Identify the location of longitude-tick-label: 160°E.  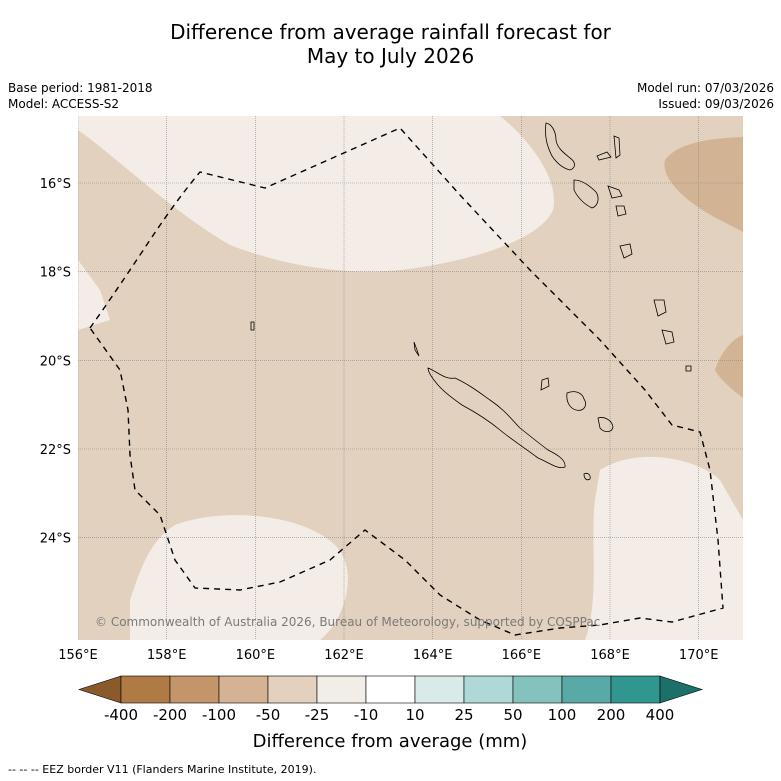
(256, 655).